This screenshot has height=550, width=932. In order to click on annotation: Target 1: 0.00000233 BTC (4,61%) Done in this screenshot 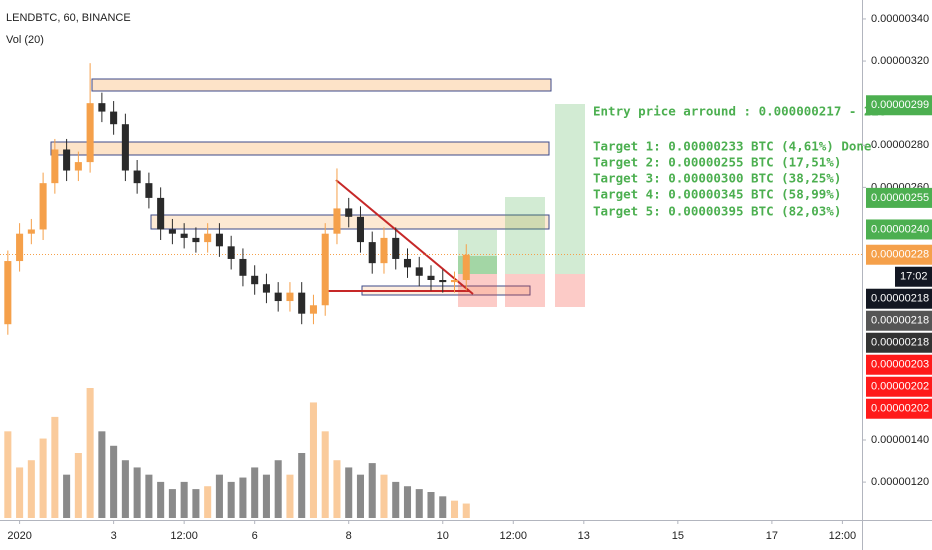, I will do `click(732, 146)`.